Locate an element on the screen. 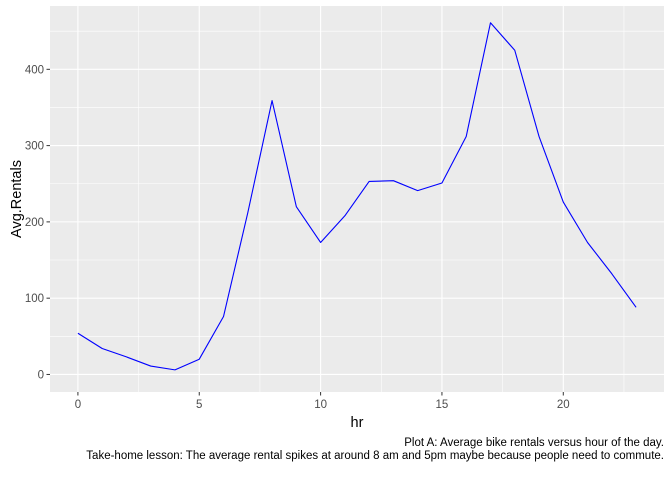 The width and height of the screenshot is (672, 480). y-axis: 0 100 200 300 400 is located at coordinates (37, 222).